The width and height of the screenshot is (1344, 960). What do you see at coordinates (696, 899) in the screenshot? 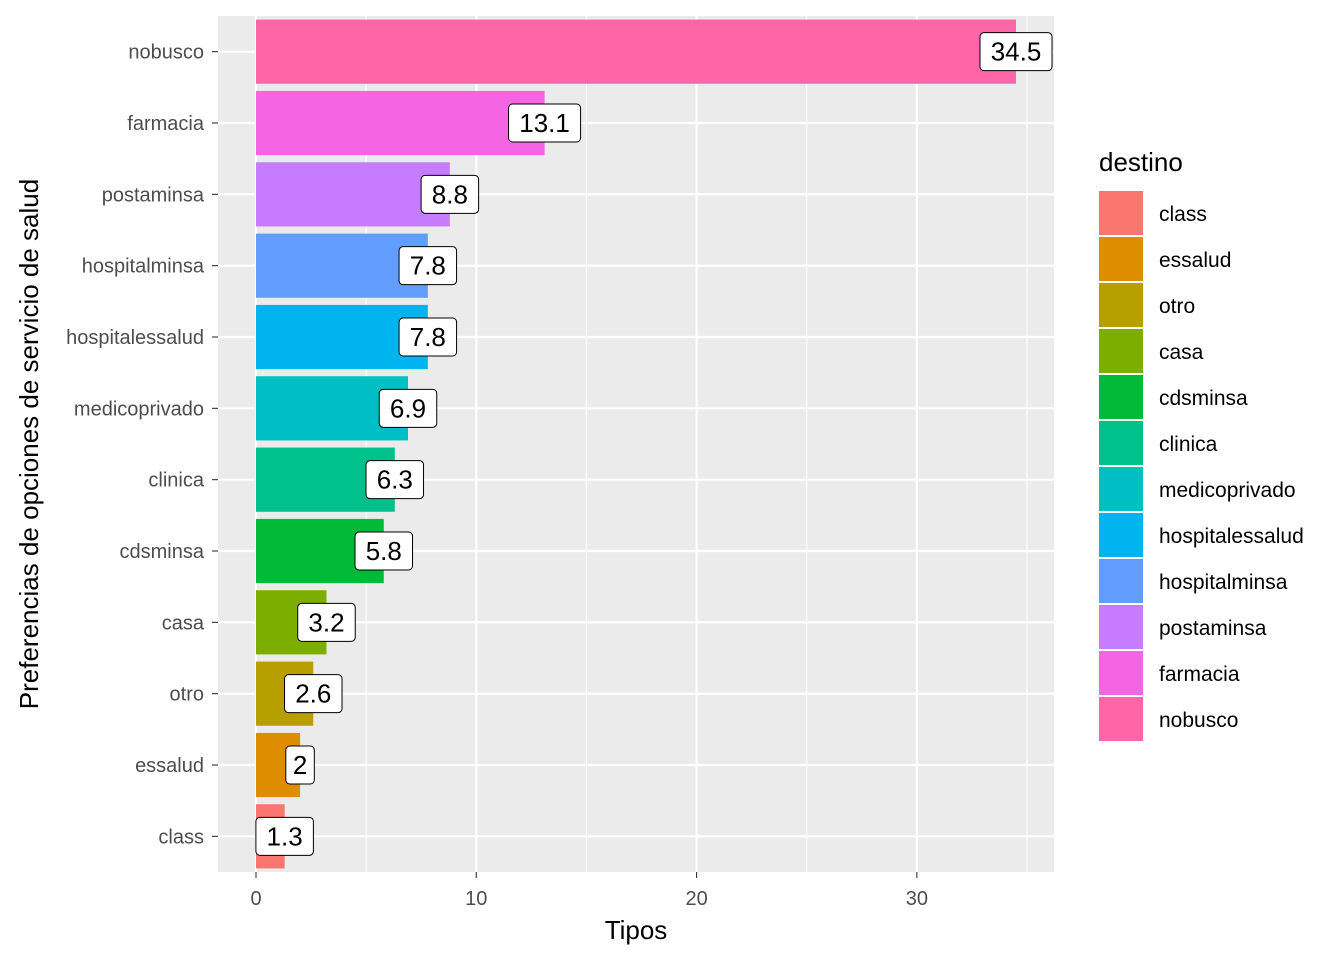
I see `x-tick-label: 20` at bounding box center [696, 899].